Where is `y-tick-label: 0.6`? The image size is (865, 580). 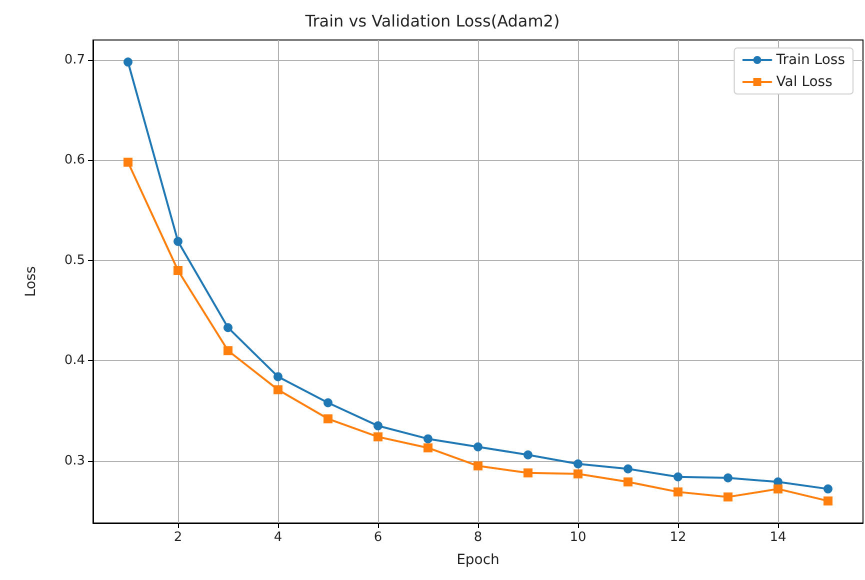
y-tick-label: 0.6 is located at coordinates (74, 160).